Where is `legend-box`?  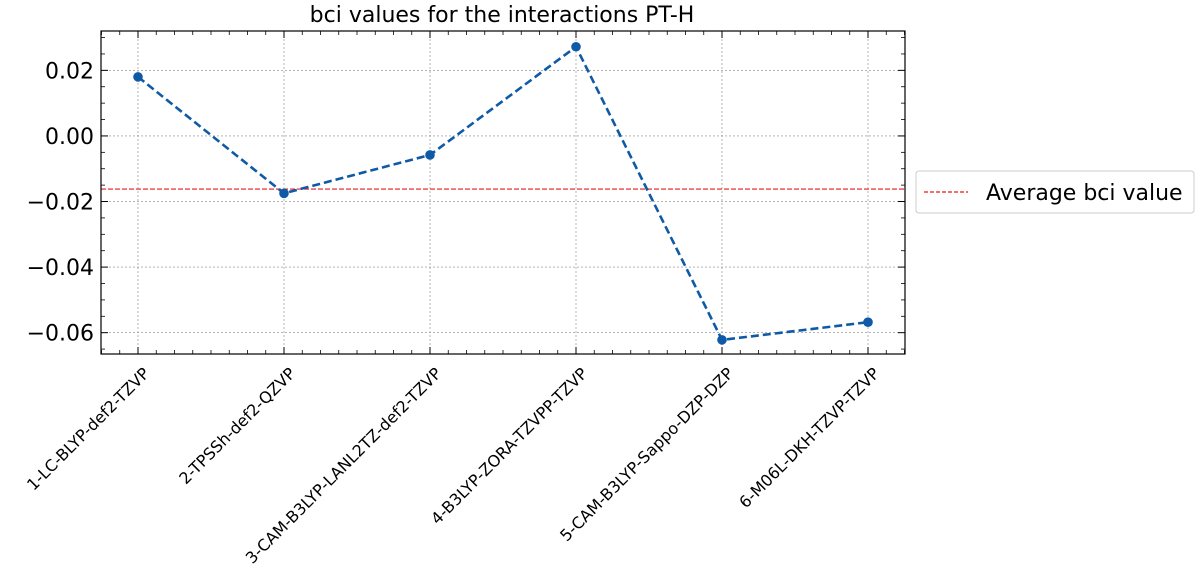
legend-box is located at coordinates (1055, 192).